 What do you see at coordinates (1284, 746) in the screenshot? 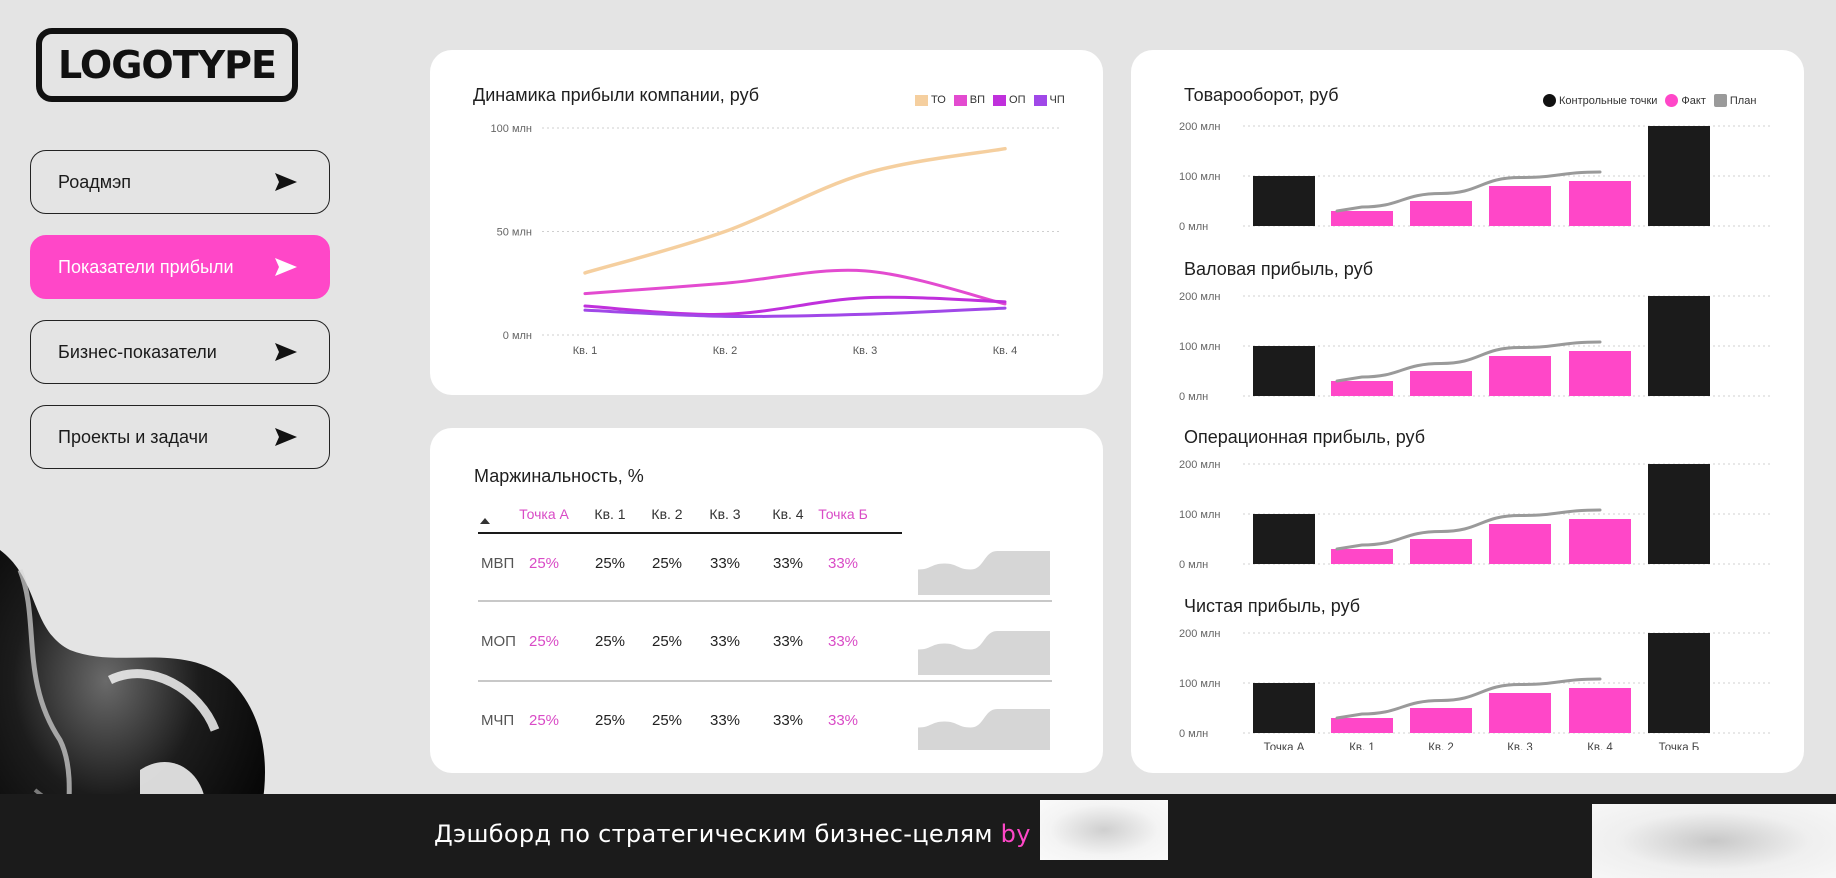
I see `x-tick-label: Точка А` at bounding box center [1284, 746].